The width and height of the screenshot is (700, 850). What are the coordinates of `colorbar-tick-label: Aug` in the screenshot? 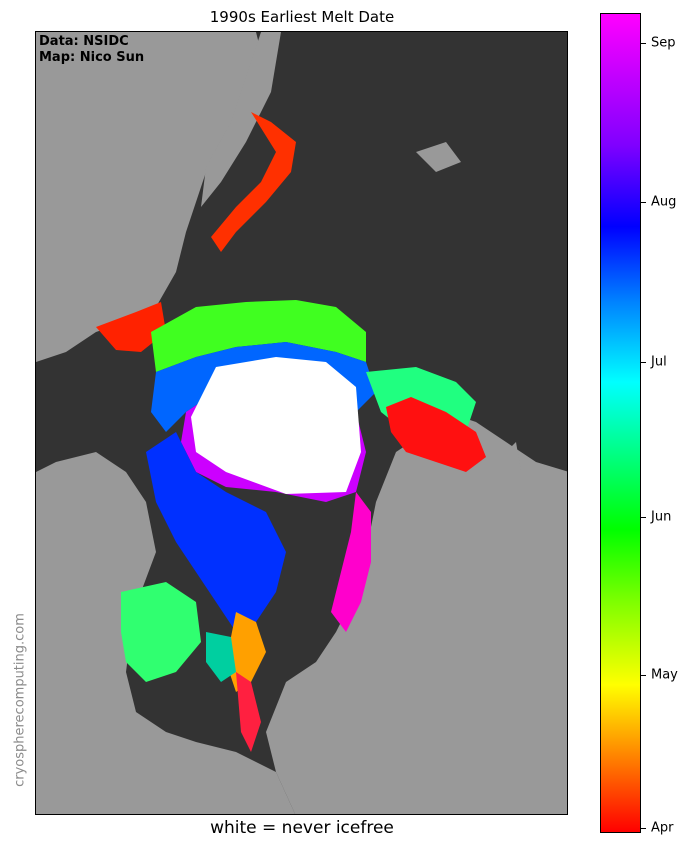 It's located at (664, 202).